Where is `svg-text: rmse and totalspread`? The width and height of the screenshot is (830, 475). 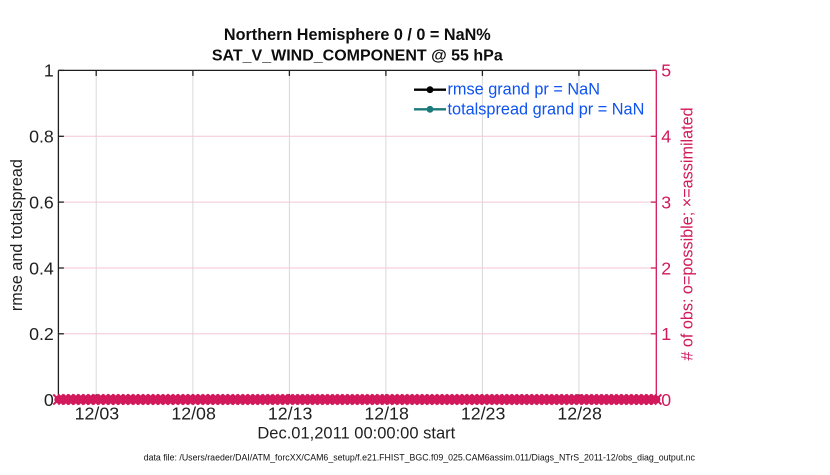 svg-text: rmse and totalspread is located at coordinates (17, 235).